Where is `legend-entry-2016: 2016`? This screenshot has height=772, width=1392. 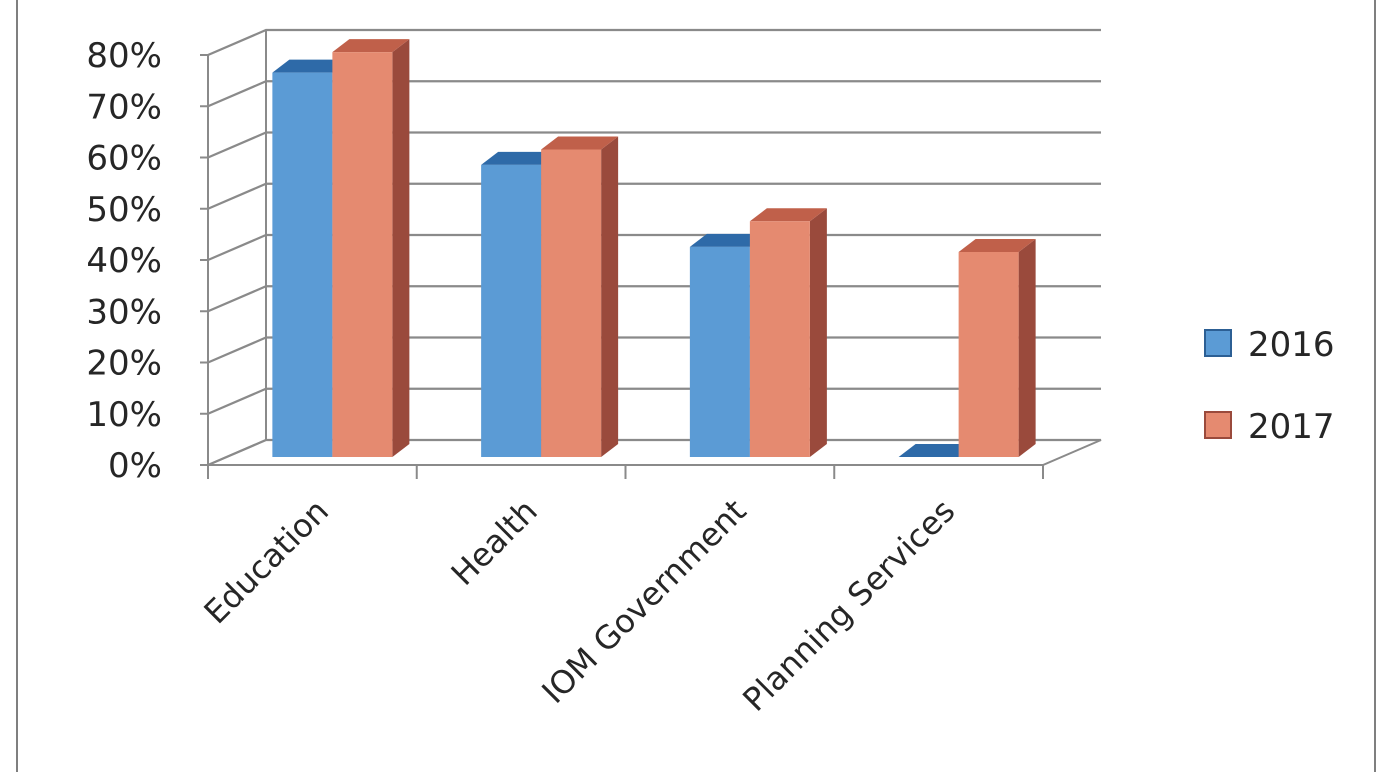
legend-entry-2016: 2016 is located at coordinates (1269, 345).